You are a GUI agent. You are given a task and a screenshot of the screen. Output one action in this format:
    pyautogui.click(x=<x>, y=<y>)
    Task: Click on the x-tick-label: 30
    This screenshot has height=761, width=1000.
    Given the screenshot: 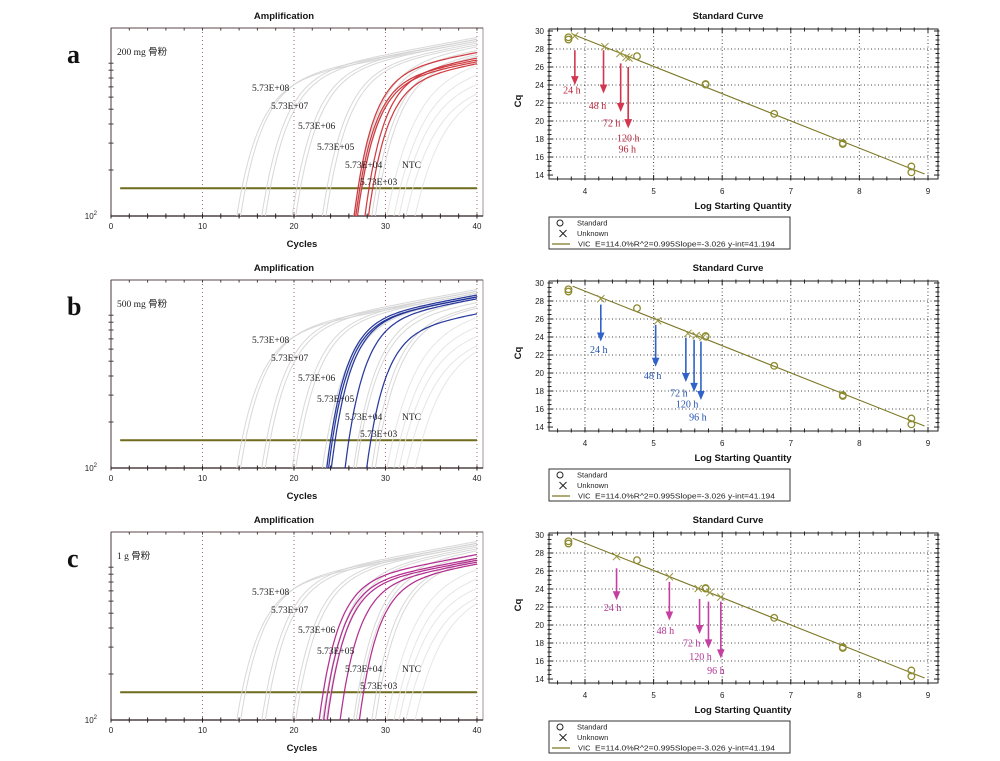 What is the action you would take?
    pyautogui.click(x=385, y=478)
    